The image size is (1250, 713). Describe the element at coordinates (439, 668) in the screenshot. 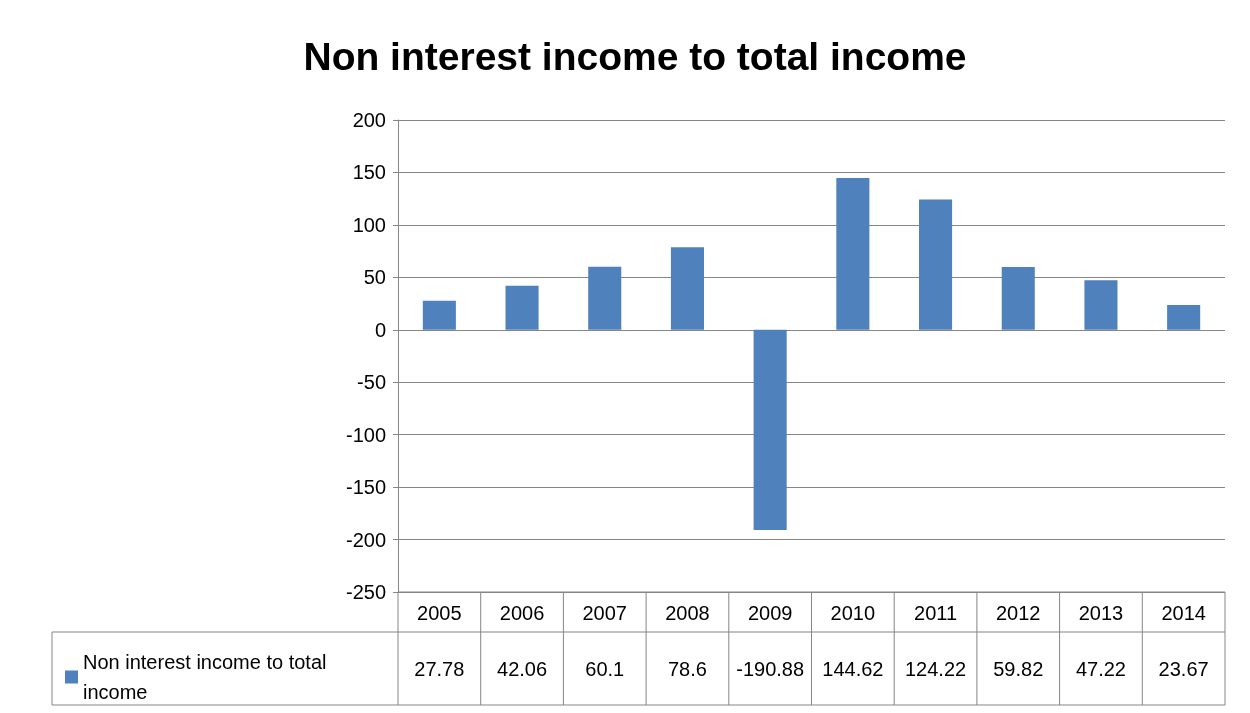

I see `data-label: 27.78` at that location.